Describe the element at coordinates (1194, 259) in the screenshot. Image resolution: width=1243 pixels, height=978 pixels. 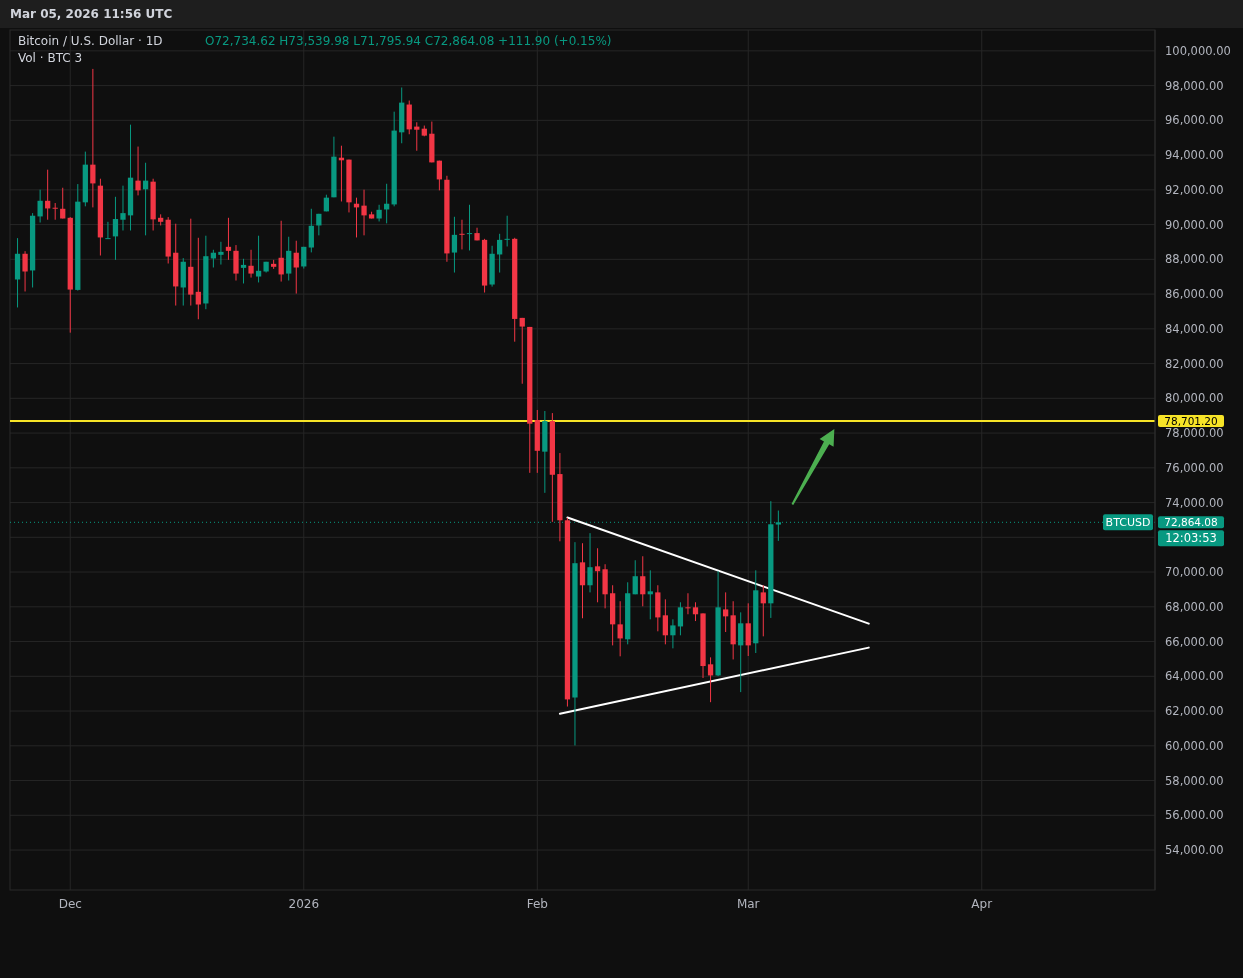
I see `y-tick-label: 88,000.00` at that location.